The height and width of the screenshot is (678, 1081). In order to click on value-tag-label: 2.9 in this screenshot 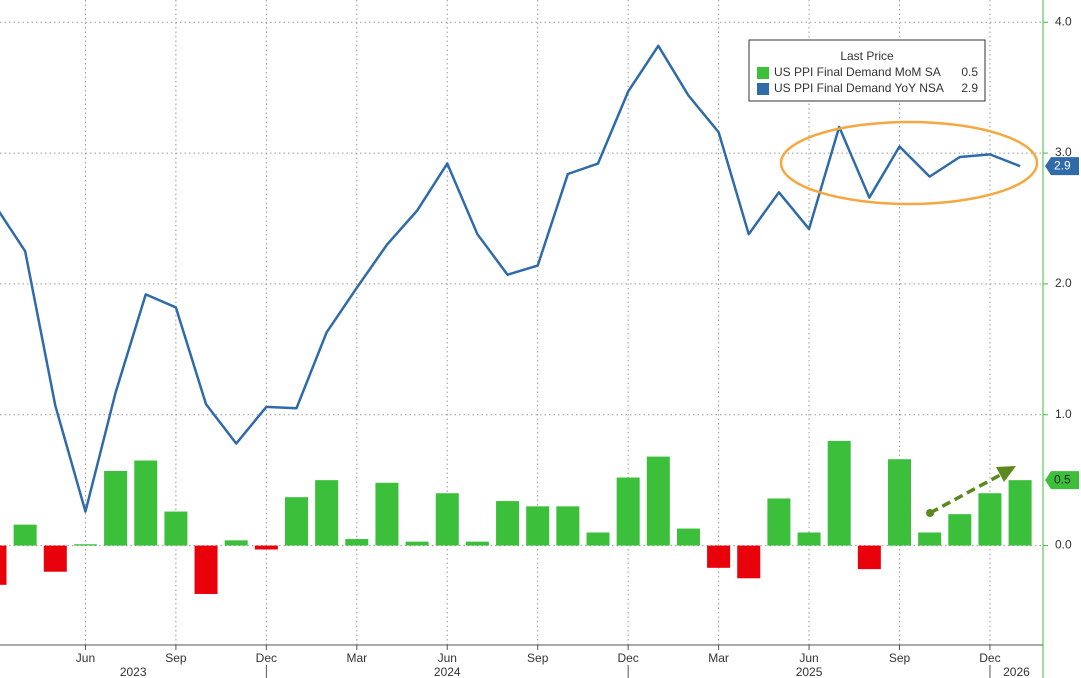, I will do `click(1062, 165)`.